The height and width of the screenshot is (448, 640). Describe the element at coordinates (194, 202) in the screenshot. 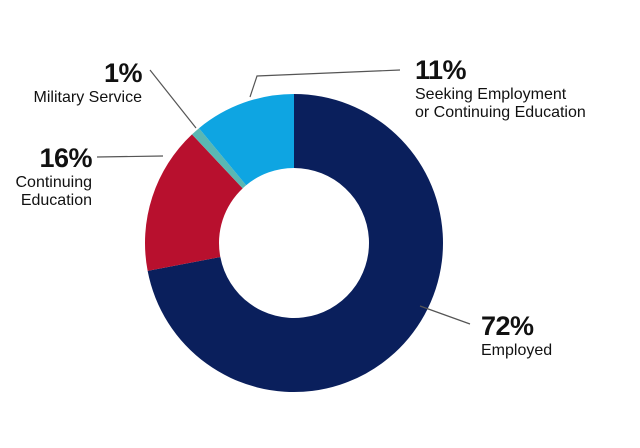

I see `slice-continuing-education` at that location.